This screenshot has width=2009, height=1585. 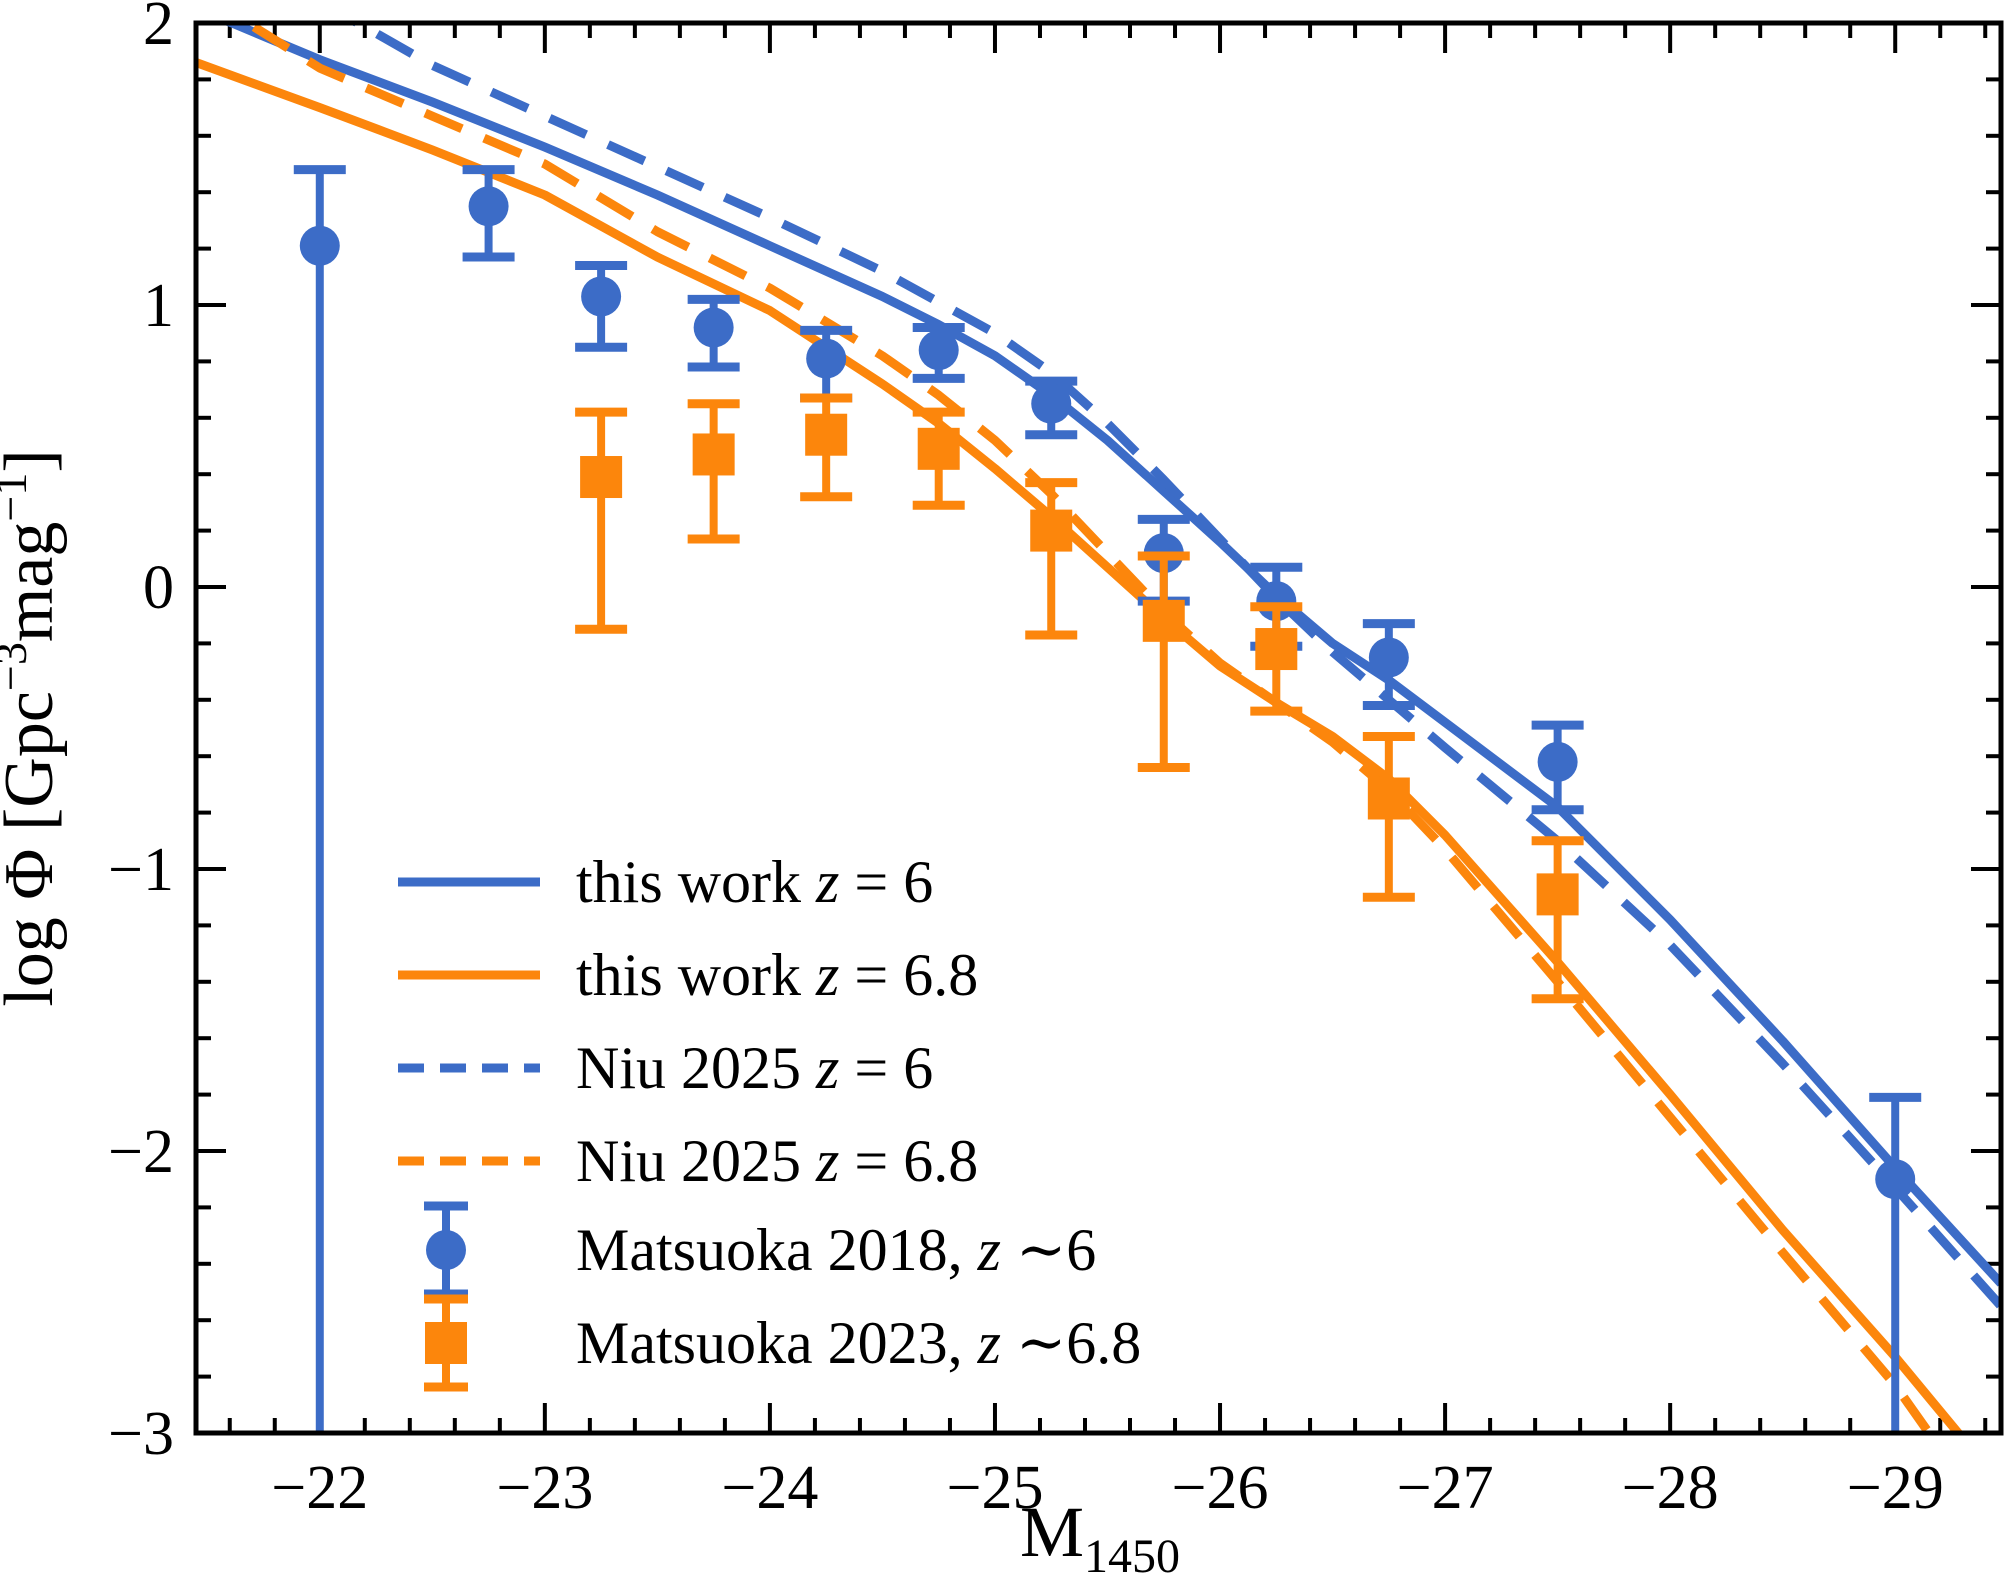 I want to click on legend-entry-4: Matsuoka 2018, z ∼6, so click(x=760, y=1250).